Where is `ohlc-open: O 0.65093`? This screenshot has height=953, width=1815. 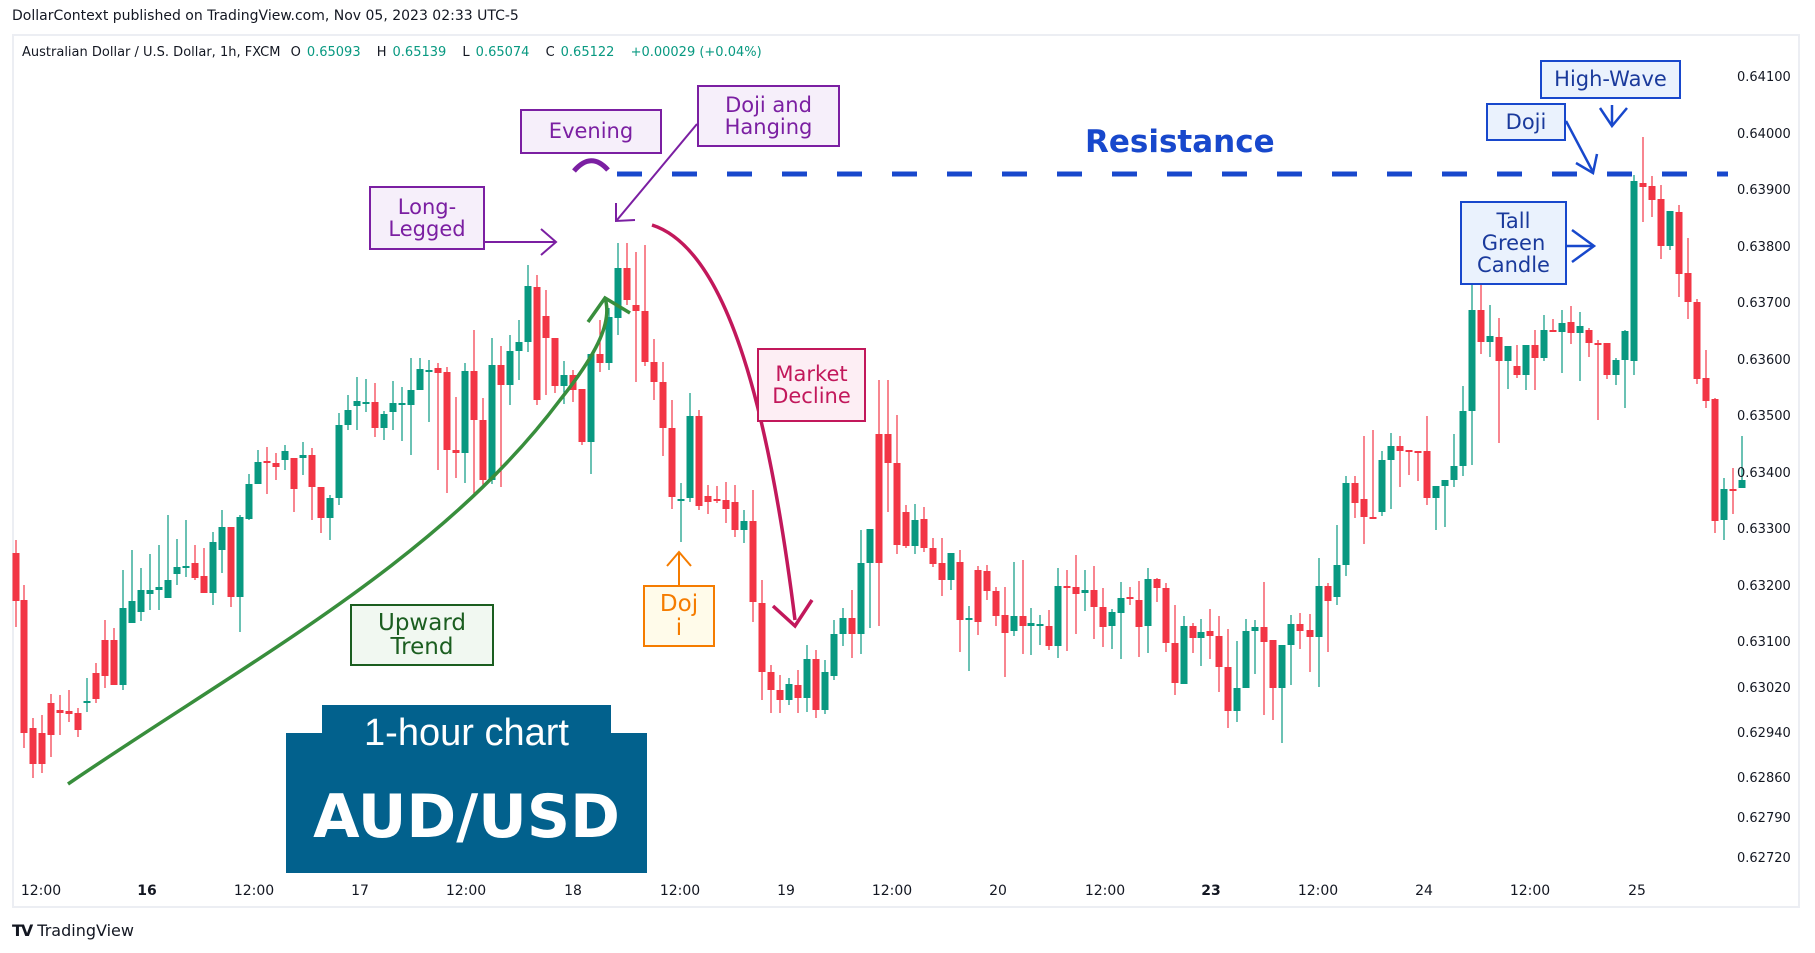 ohlc-open: O 0.65093 is located at coordinates (325, 52).